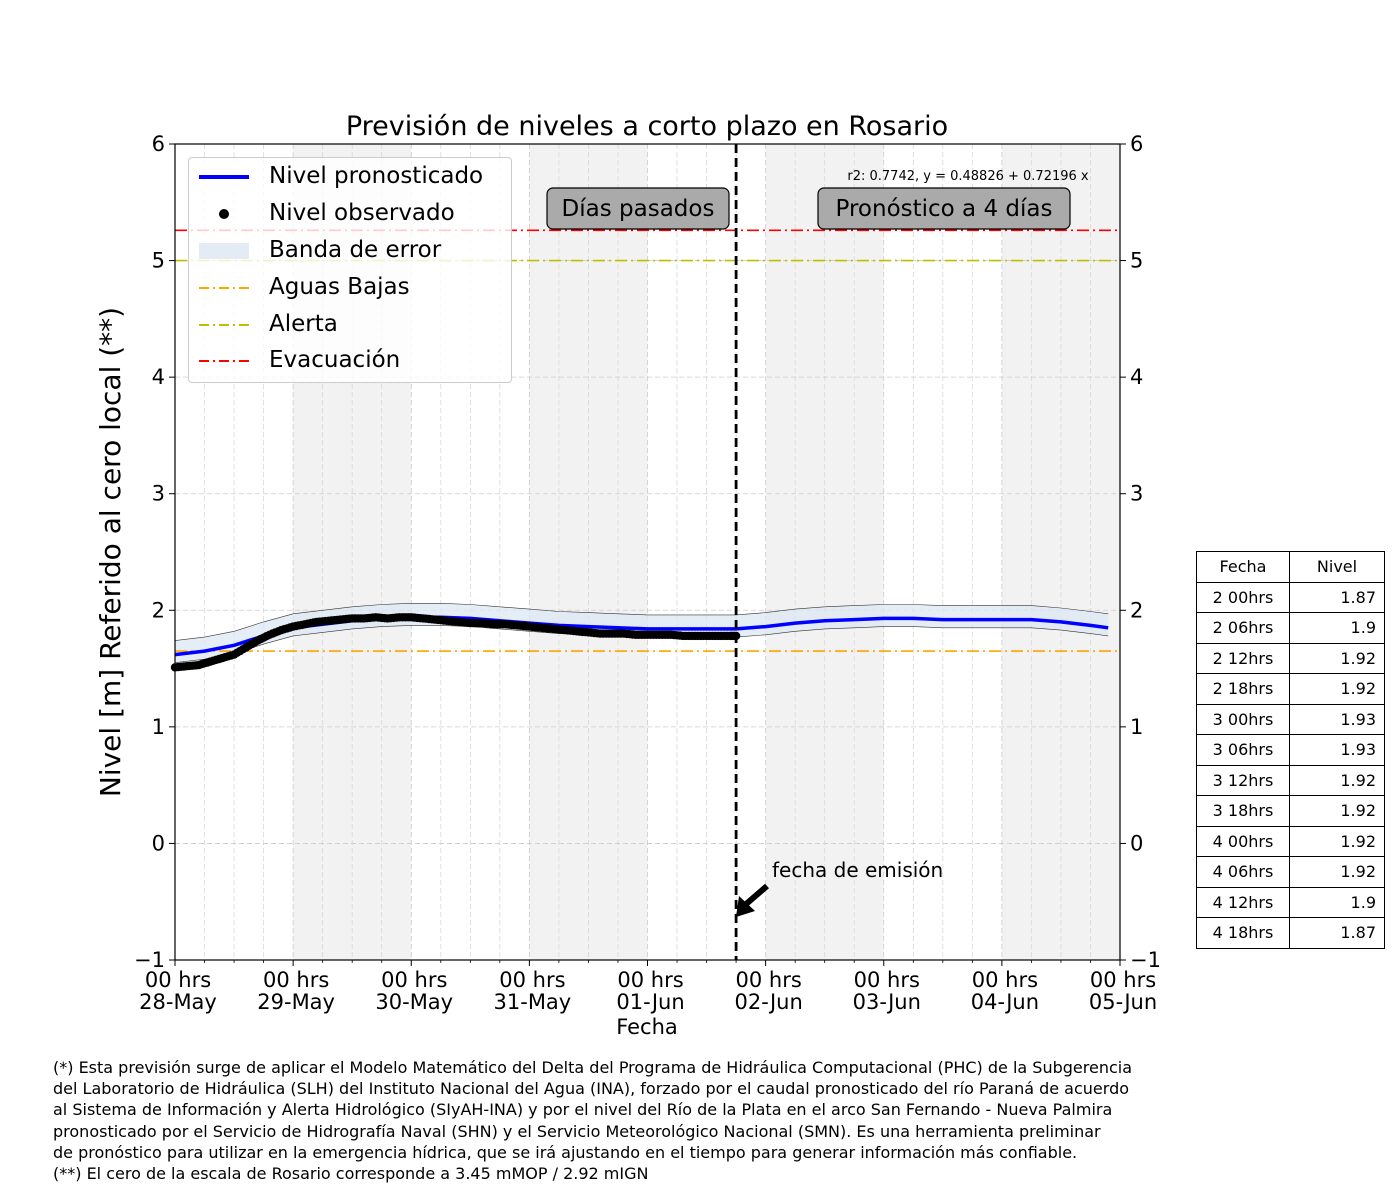 This screenshot has width=1400, height=1200. I want to click on x-tick-label-date: 28-May, so click(178, 1002).